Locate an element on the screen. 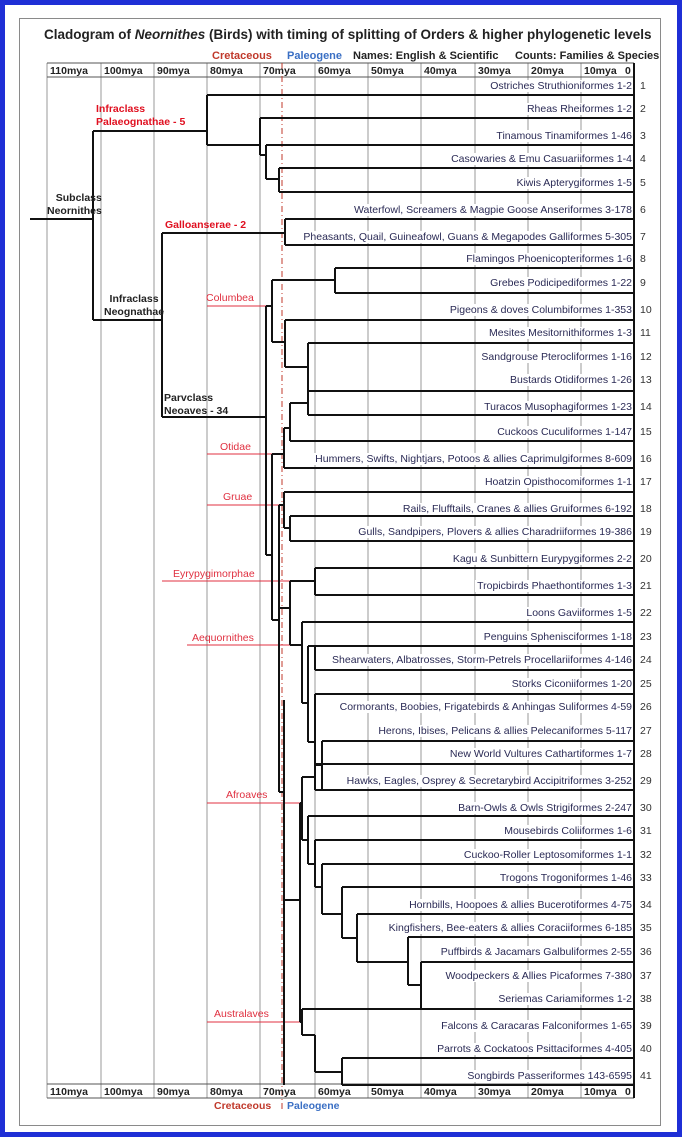 The width and height of the screenshot is (682, 1137). names-note: Names: English & Scientific is located at coordinates (426, 56).